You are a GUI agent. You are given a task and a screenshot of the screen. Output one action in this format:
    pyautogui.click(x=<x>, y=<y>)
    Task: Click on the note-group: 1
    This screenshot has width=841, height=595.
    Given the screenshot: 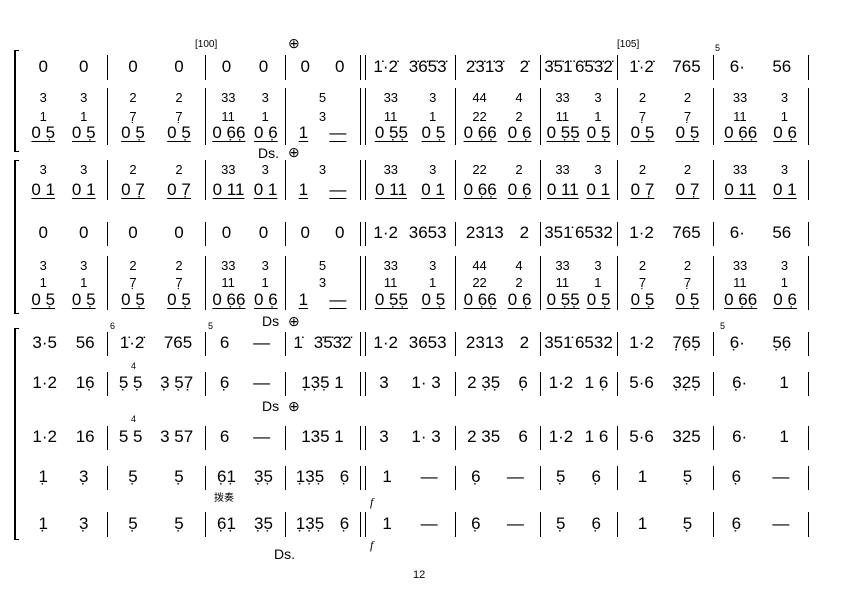 What is the action you would take?
    pyautogui.click(x=387, y=523)
    